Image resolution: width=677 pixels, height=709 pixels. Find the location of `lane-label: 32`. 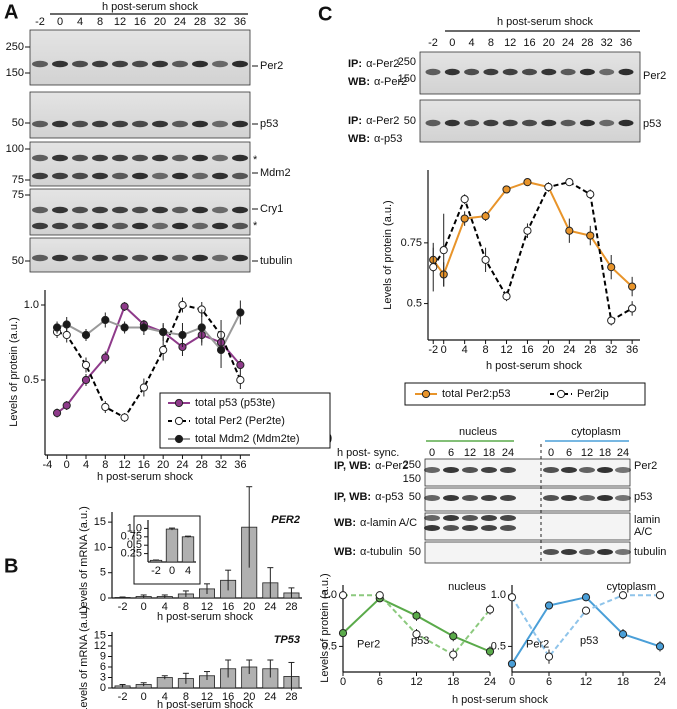

lane-label: 32 is located at coordinates (220, 22).